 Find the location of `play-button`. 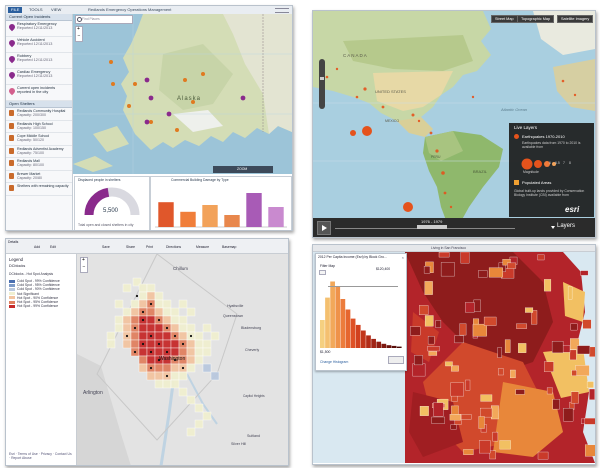

play-button is located at coordinates (324, 228).